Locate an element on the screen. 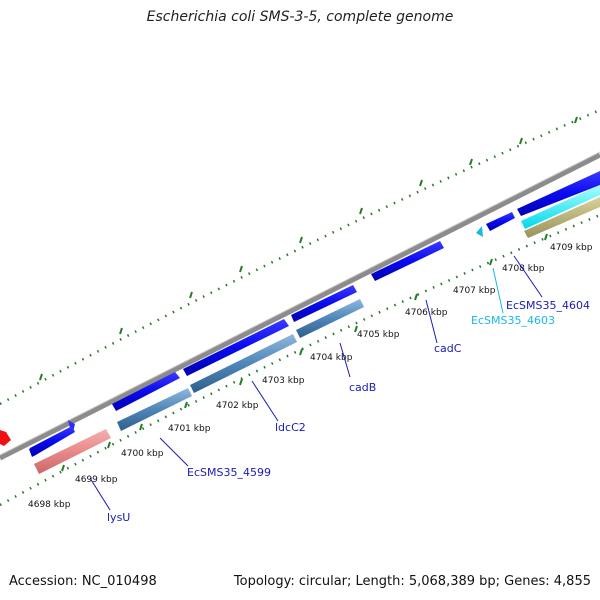 Image resolution: width=600 pixels, height=600 pixels. tick-4705: 4705 kbp is located at coordinates (378, 335).